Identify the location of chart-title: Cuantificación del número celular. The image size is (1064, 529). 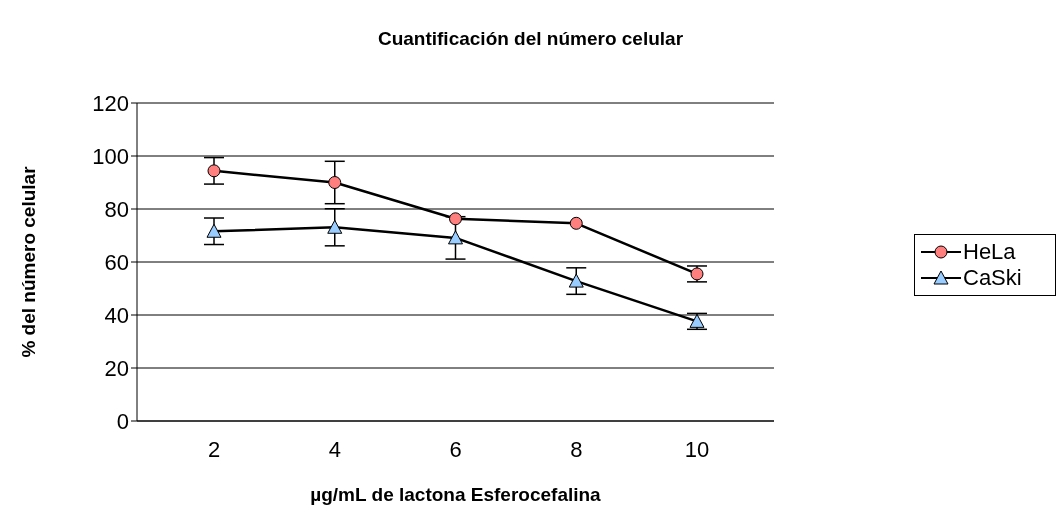
(530, 39).